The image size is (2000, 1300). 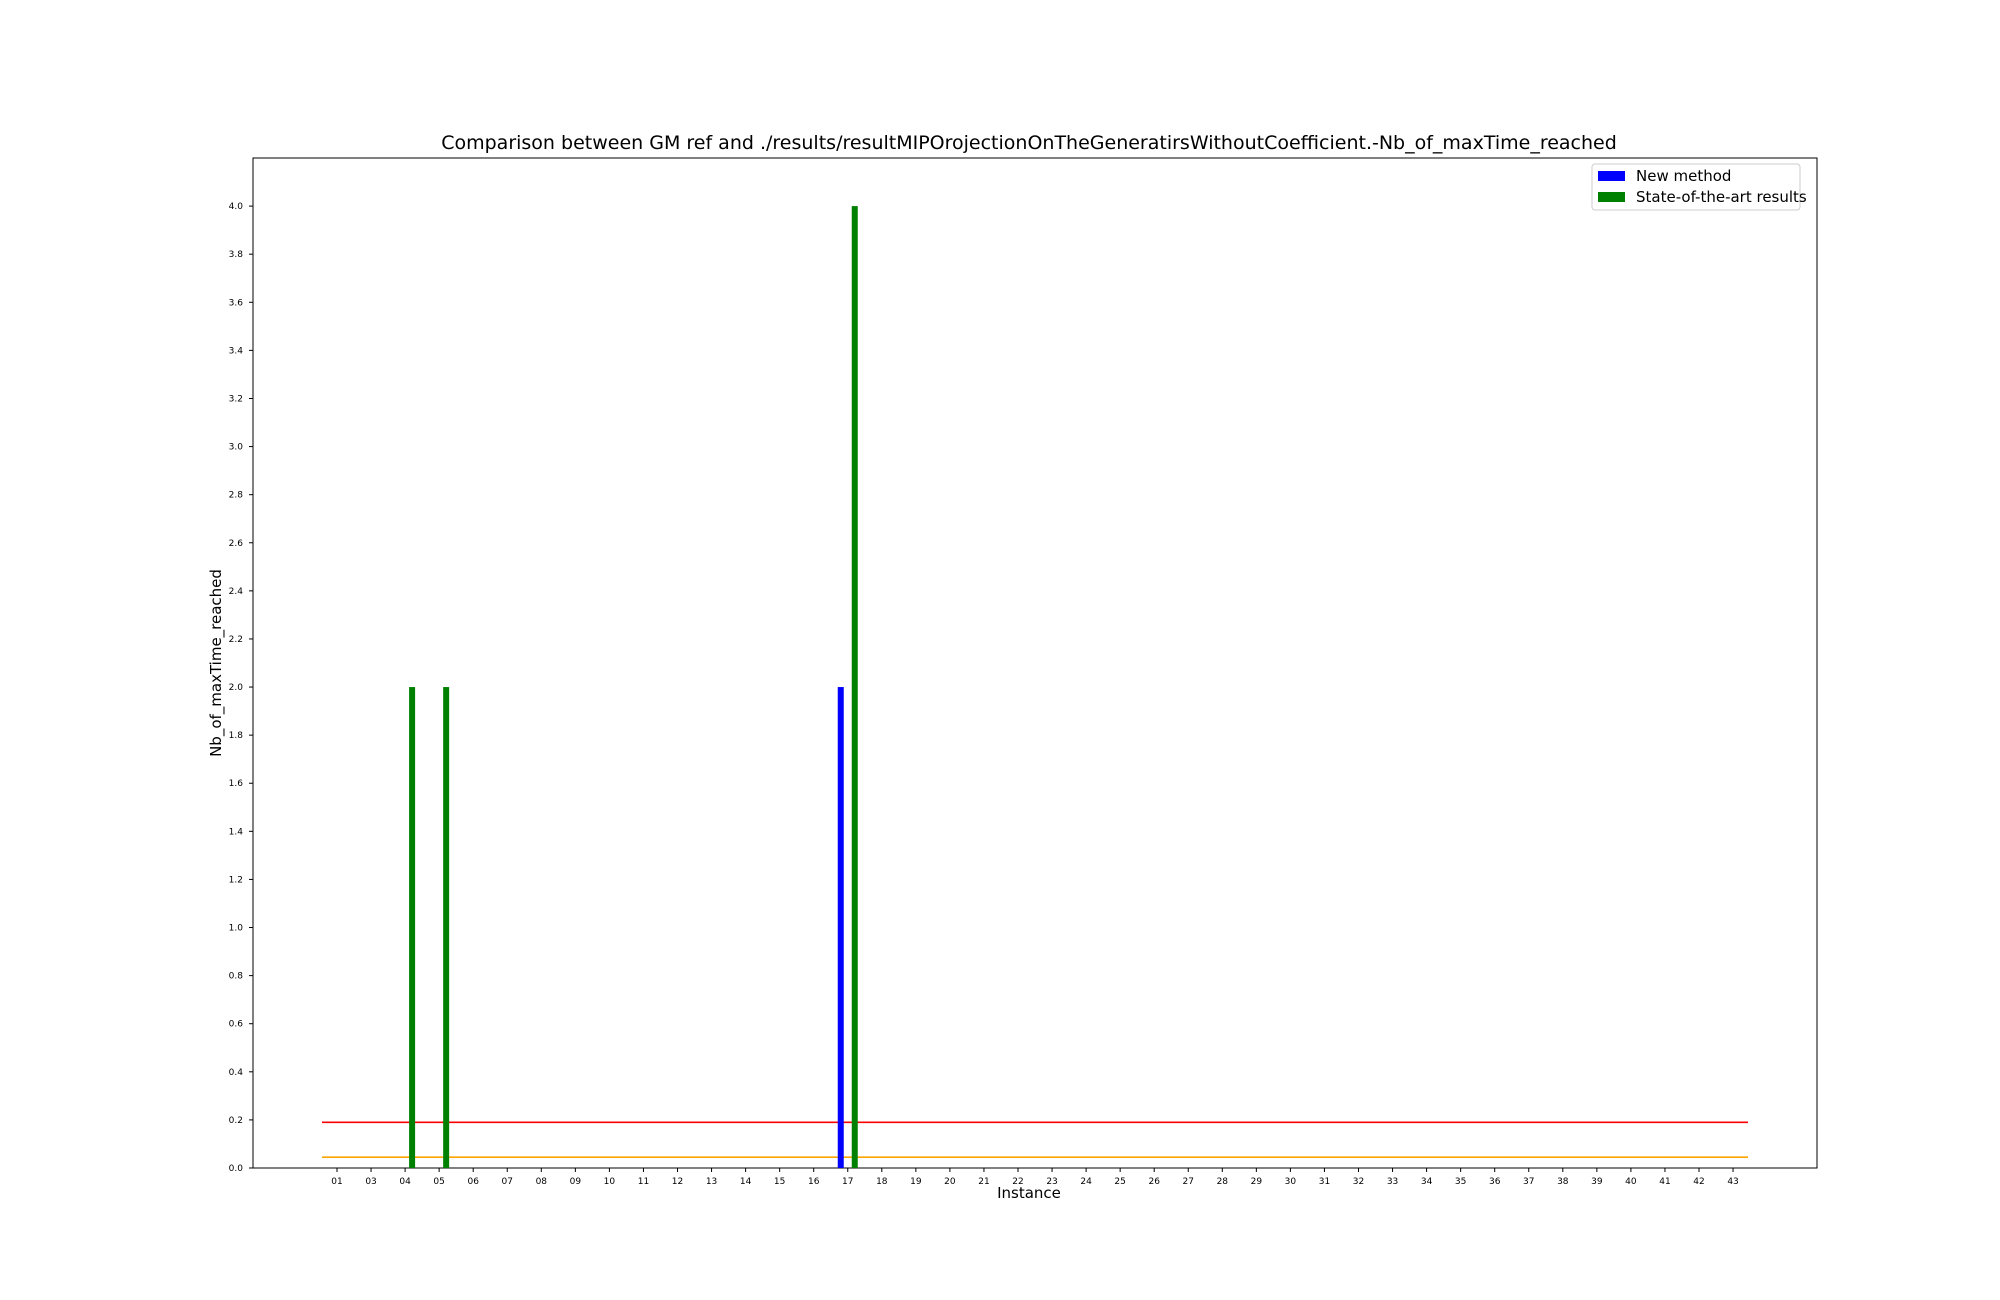 I want to click on x-tick-label-10: 10, so click(x=610, y=1182).